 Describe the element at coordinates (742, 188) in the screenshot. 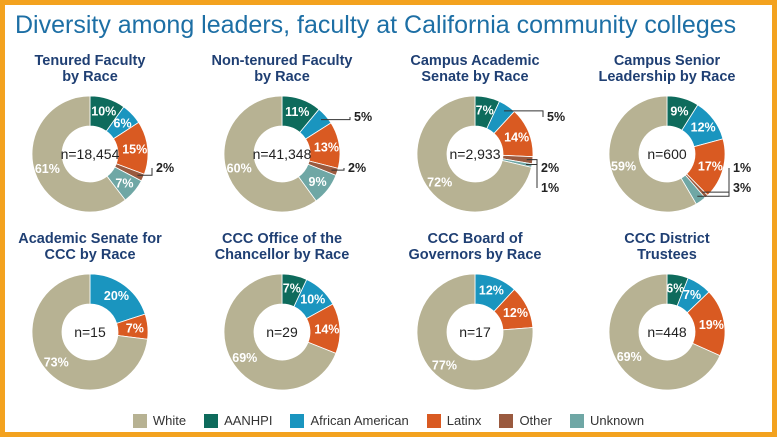

I see `slice-label: 3%` at that location.